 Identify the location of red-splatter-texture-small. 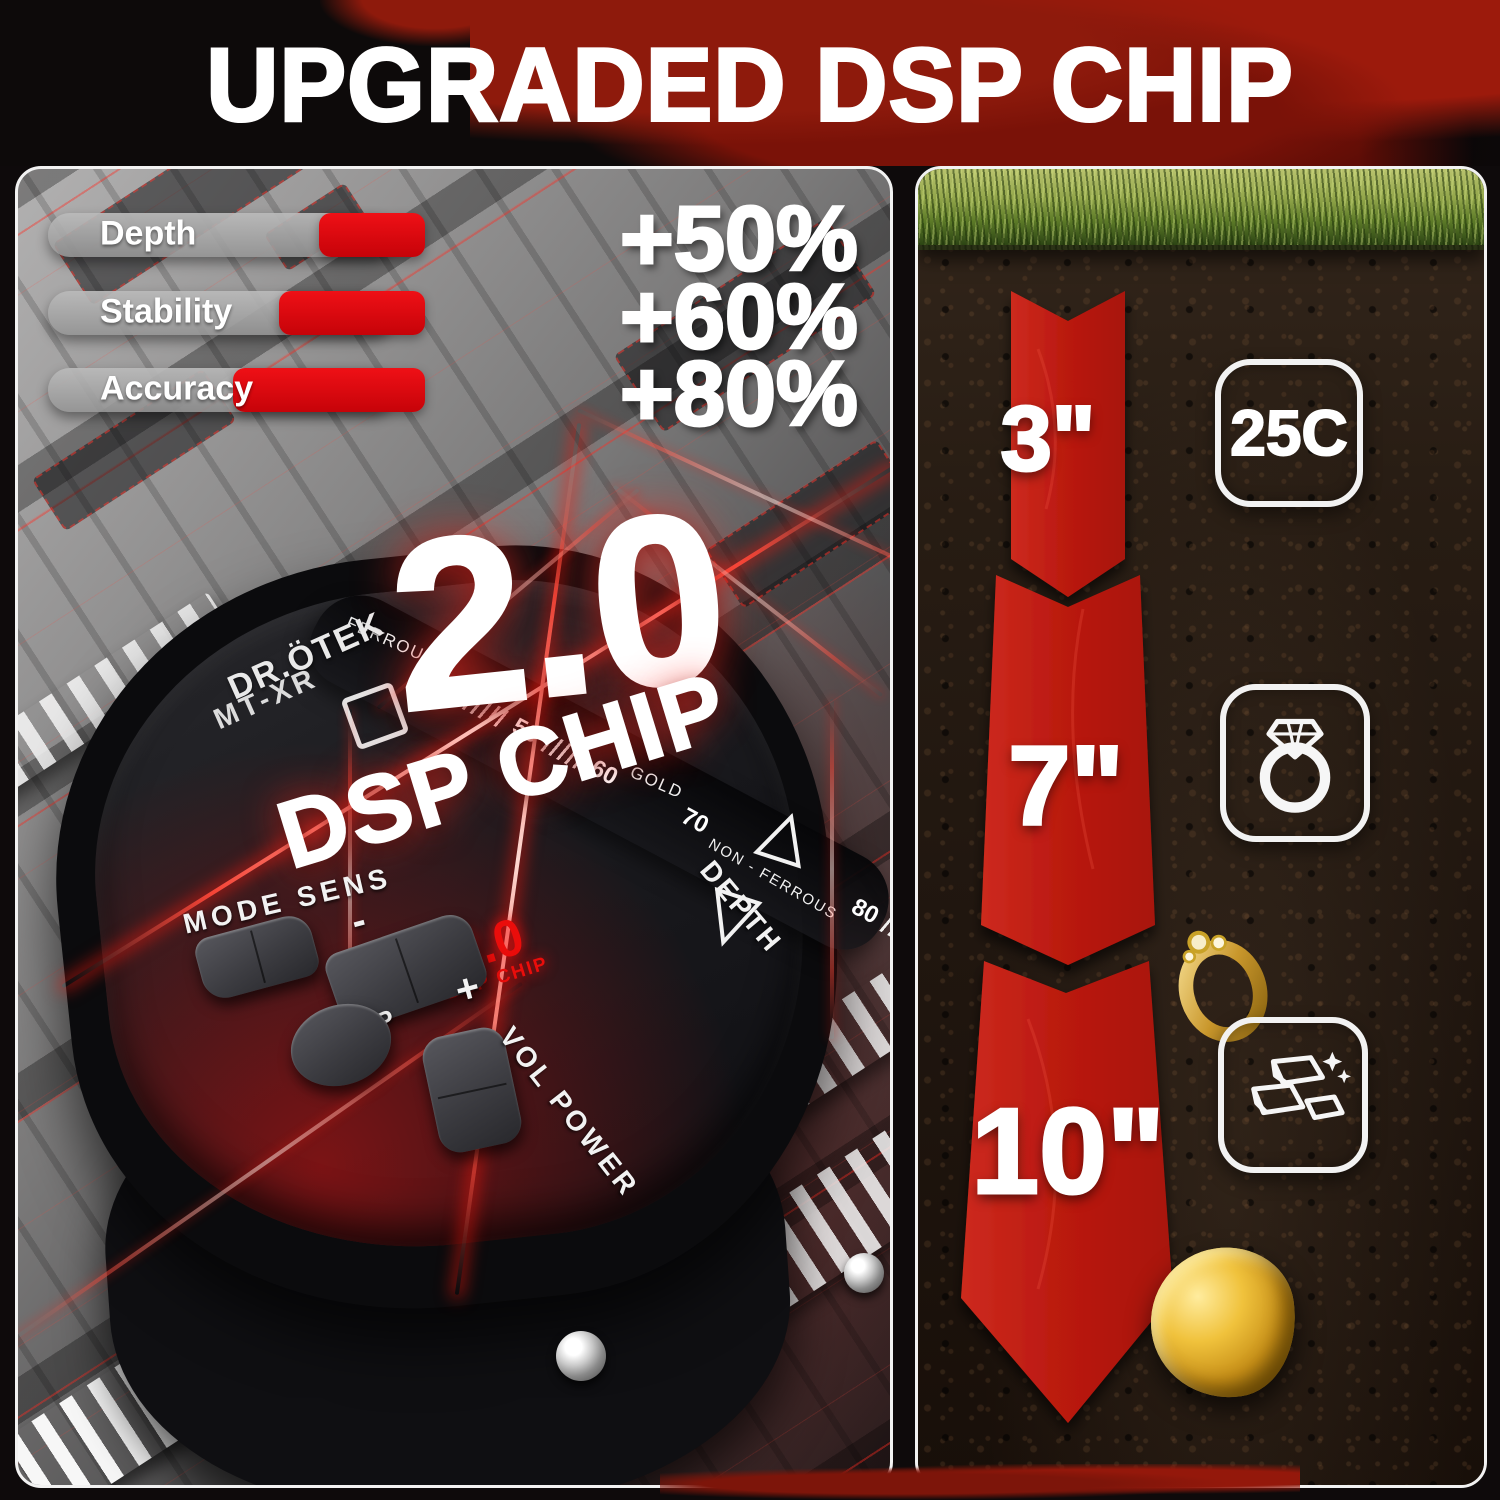
(435, 23).